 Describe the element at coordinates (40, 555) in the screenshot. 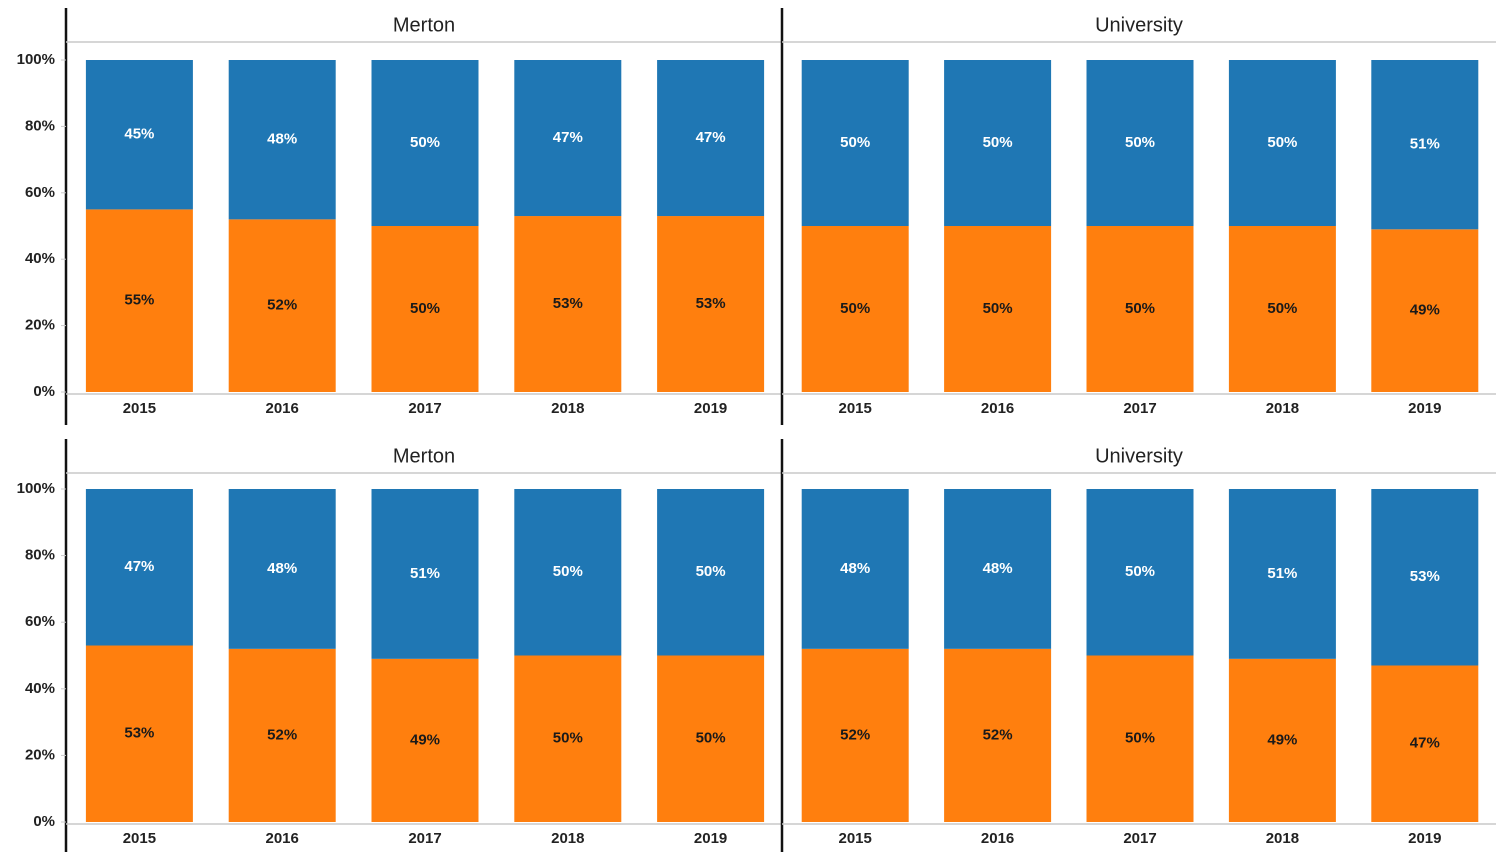

I see `y-tick-label: 80%` at that location.